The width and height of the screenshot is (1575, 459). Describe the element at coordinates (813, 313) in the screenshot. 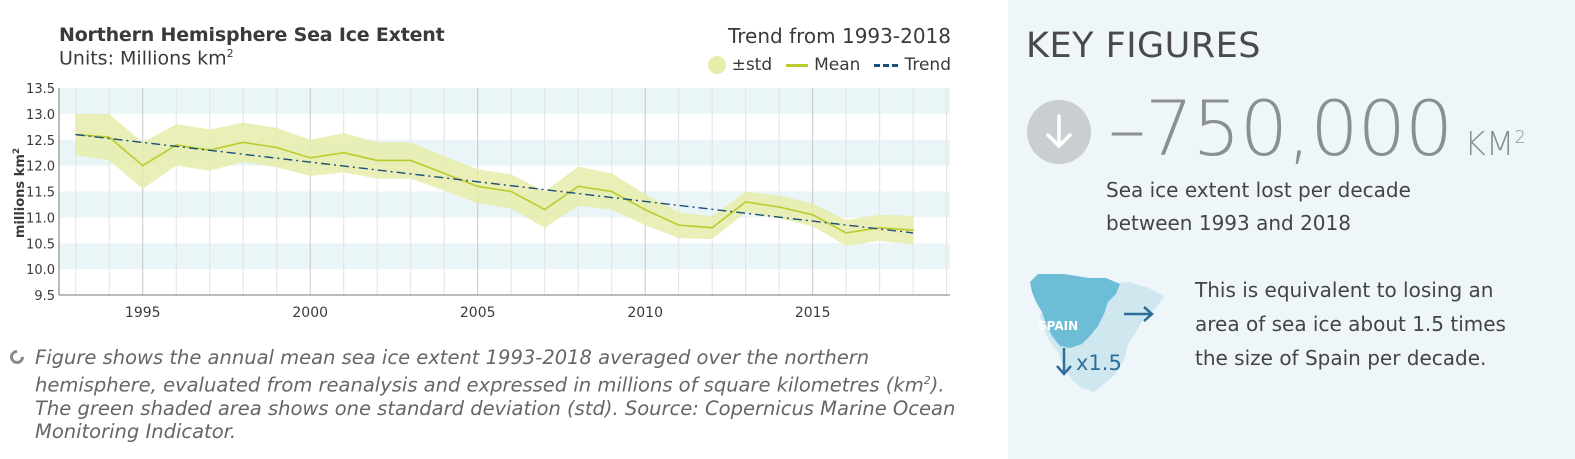

I see `x-tick-label: 2015` at that location.